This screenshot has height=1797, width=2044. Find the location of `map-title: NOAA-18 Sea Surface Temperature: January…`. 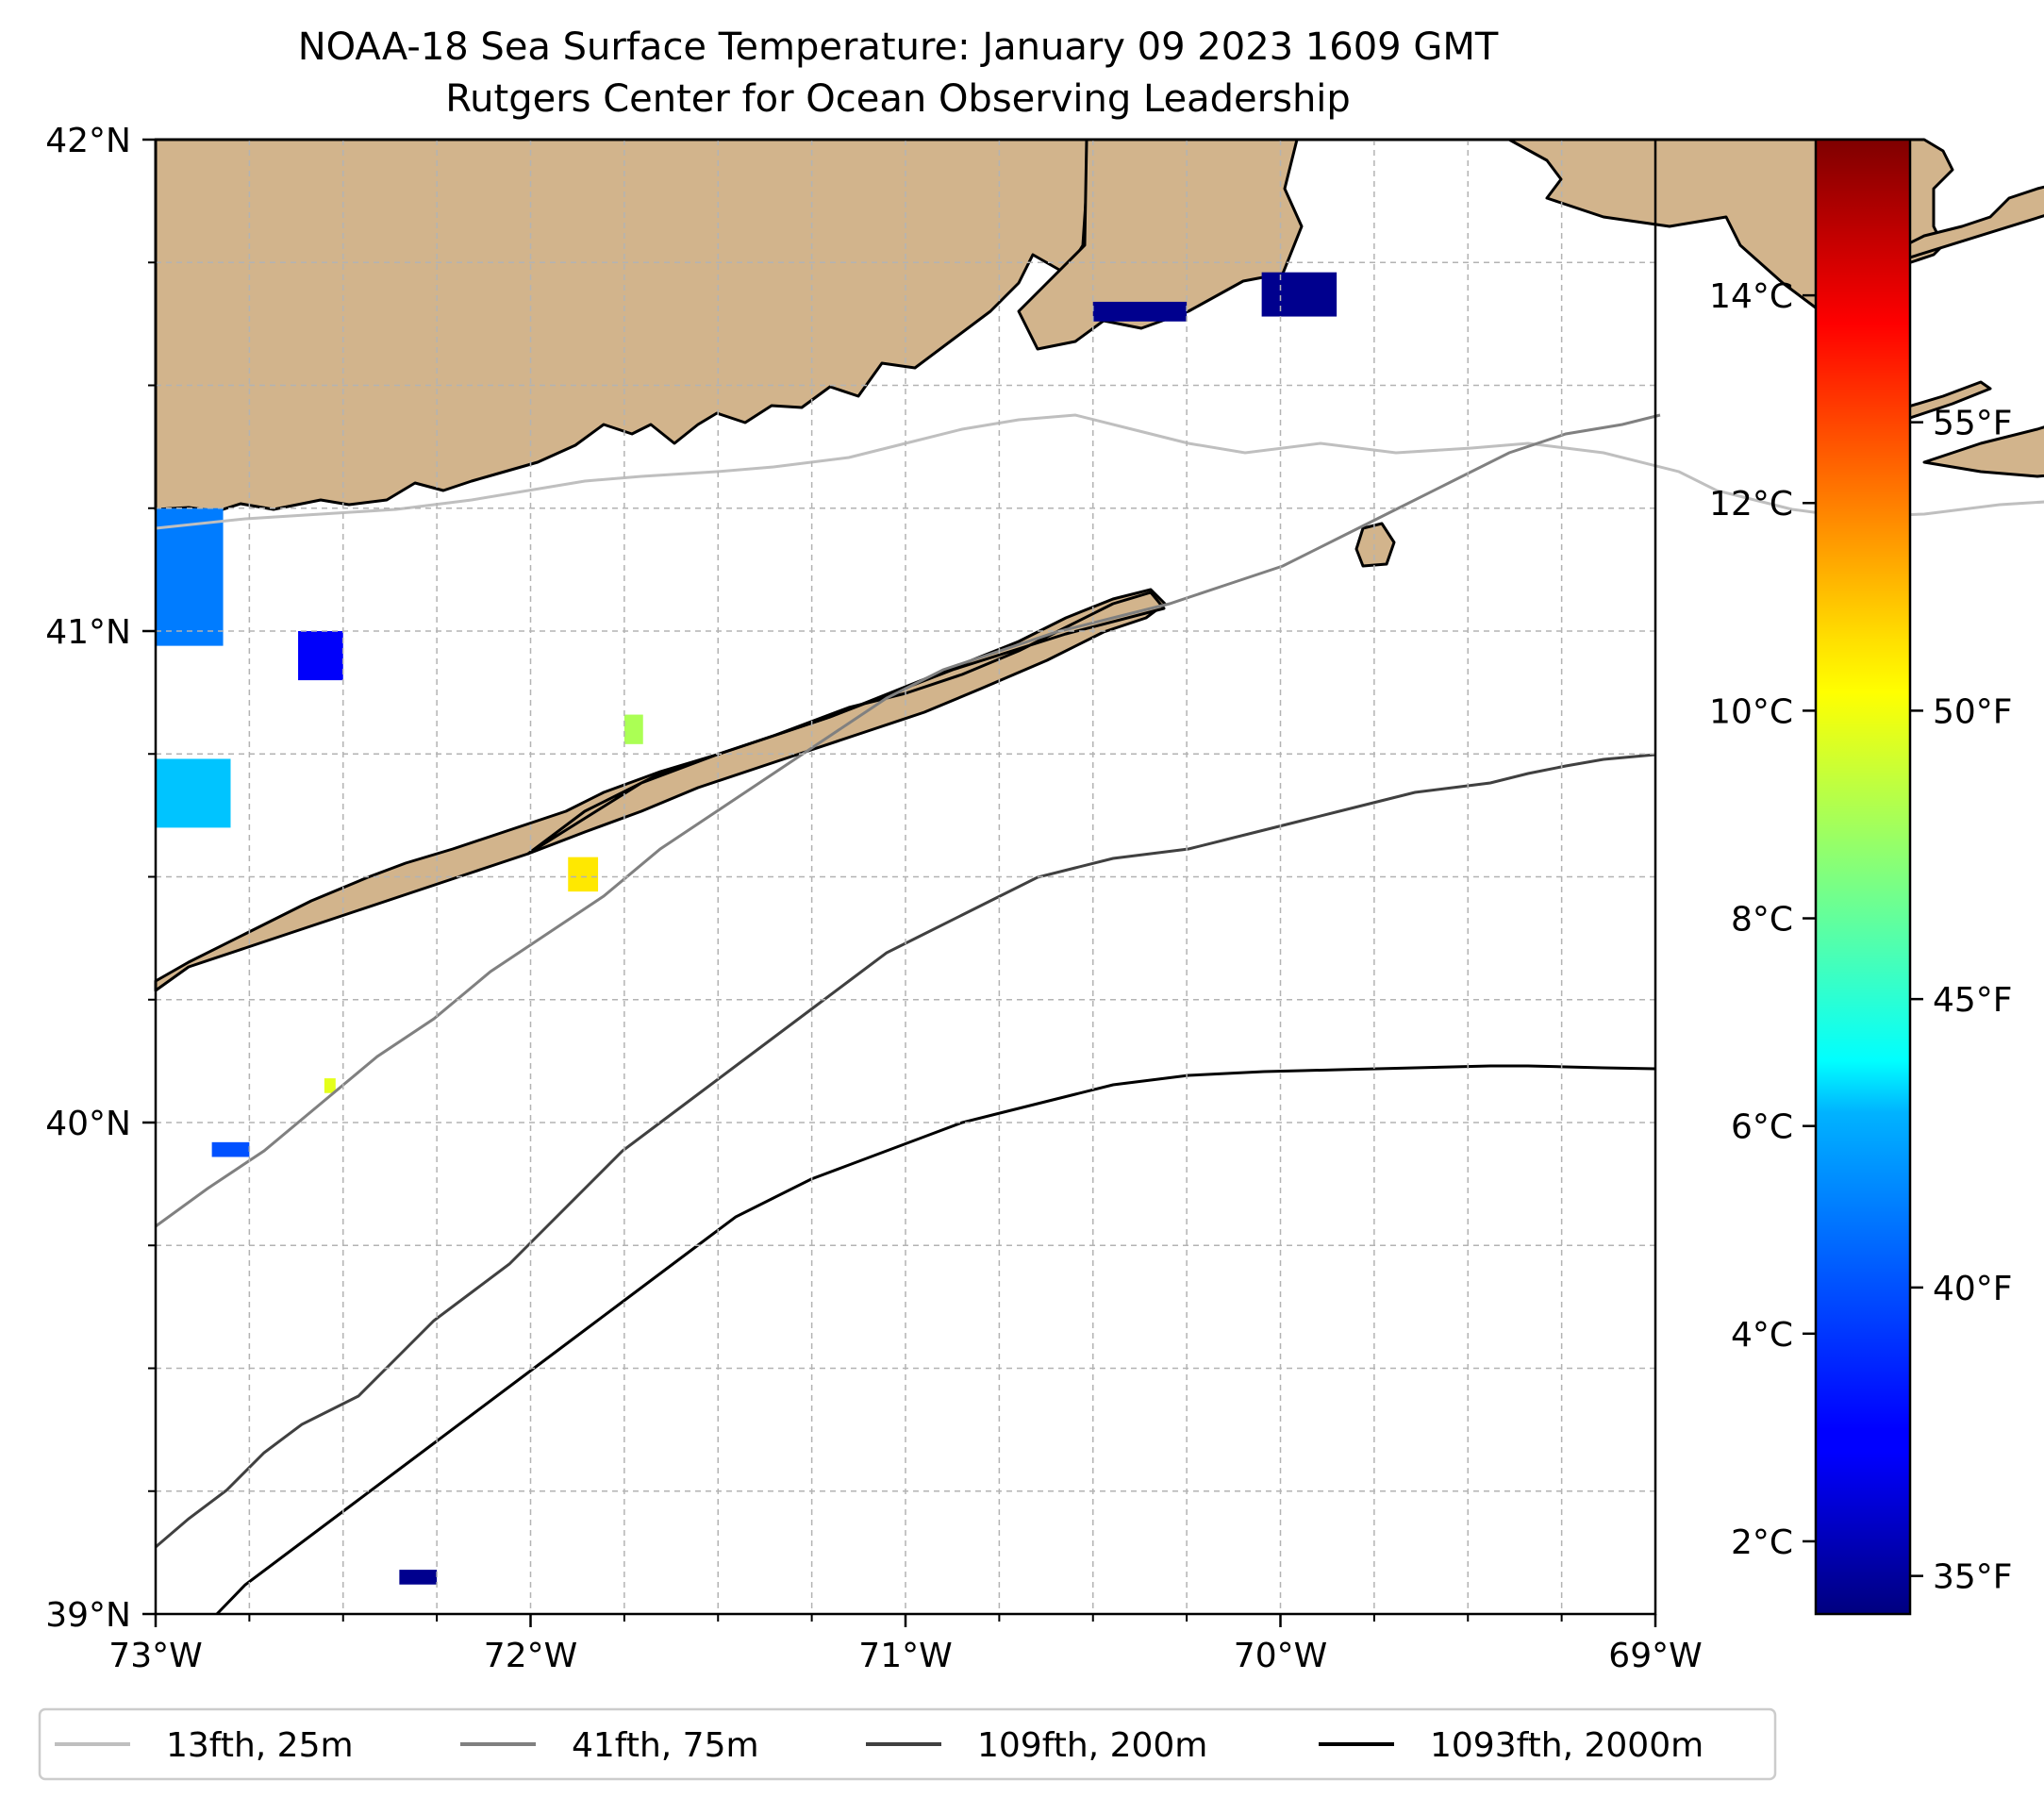

map-title: NOAA-18 Sea Surface Temperature: January… is located at coordinates (898, 47).